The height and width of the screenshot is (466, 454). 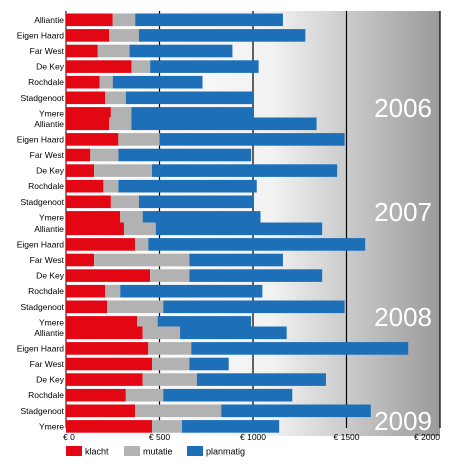 I want to click on year-label: 2009, so click(x=403, y=421).